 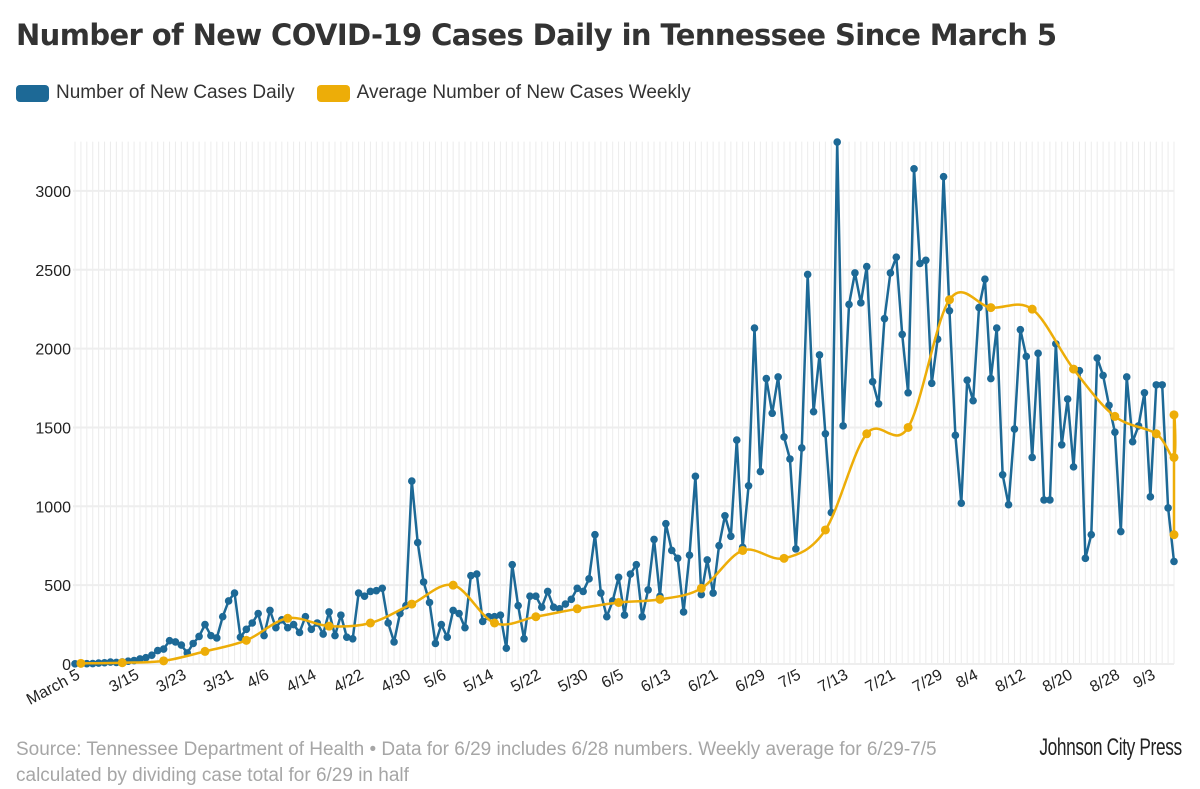 I want to click on x-tick-label: 9/3, so click(x=1145, y=678).